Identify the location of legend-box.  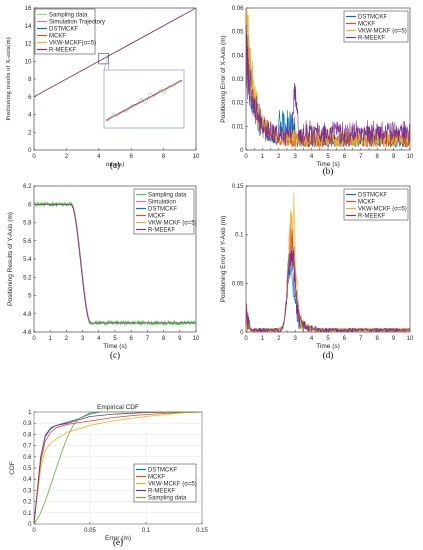
(65, 31).